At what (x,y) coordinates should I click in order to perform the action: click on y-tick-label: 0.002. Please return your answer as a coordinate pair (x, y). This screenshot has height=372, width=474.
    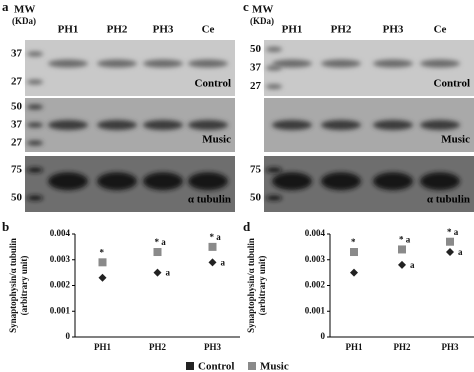
    Looking at the image, I should click on (60, 285).